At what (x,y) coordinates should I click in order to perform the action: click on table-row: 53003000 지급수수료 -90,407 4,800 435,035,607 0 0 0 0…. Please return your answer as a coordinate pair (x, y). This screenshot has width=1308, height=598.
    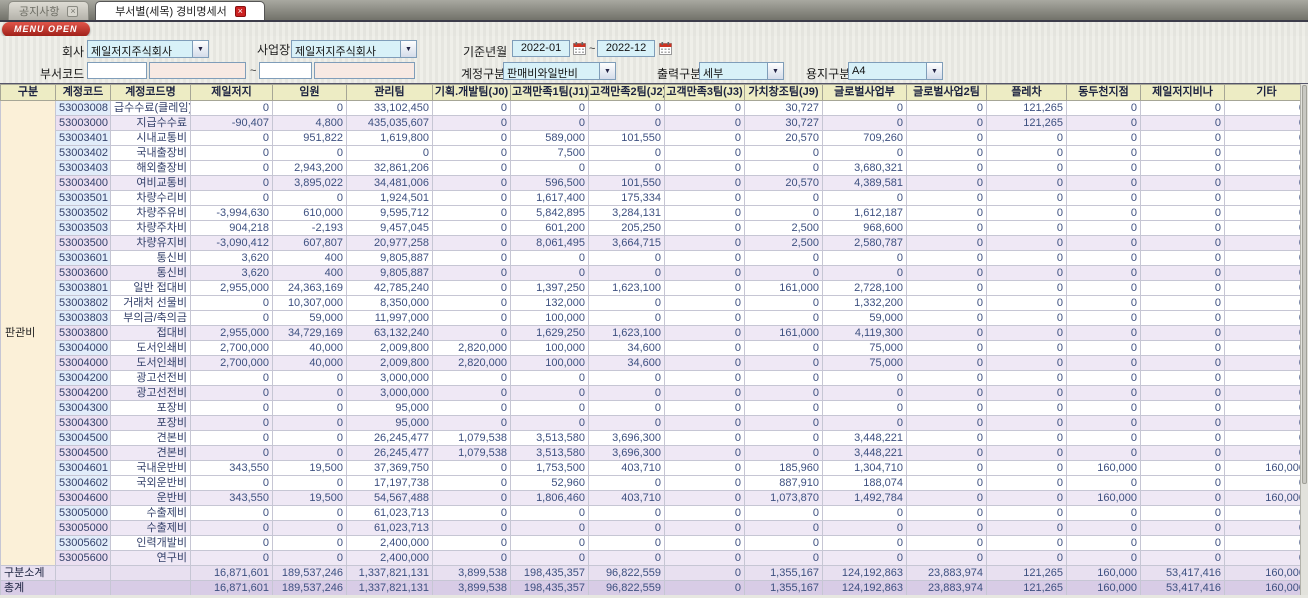
    Looking at the image, I should click on (650, 123).